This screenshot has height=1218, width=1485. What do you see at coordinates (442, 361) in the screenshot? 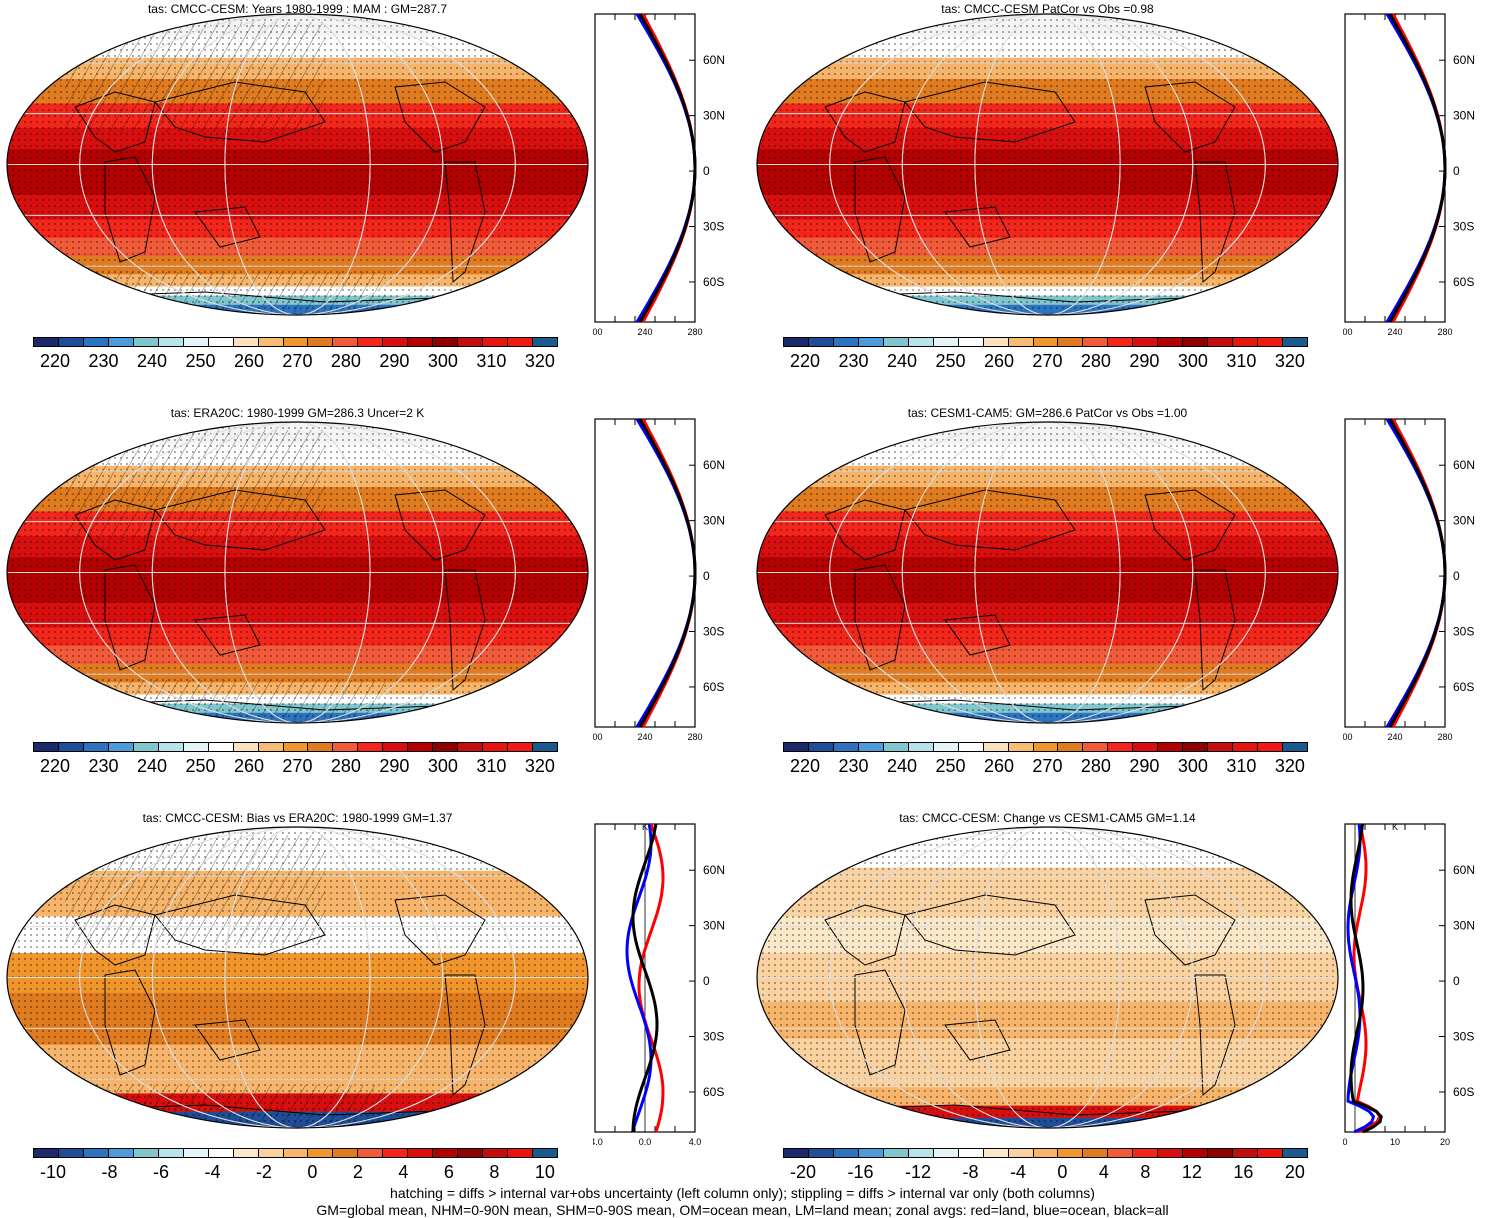
I see `colorbar-tick-label: 300` at bounding box center [442, 361].